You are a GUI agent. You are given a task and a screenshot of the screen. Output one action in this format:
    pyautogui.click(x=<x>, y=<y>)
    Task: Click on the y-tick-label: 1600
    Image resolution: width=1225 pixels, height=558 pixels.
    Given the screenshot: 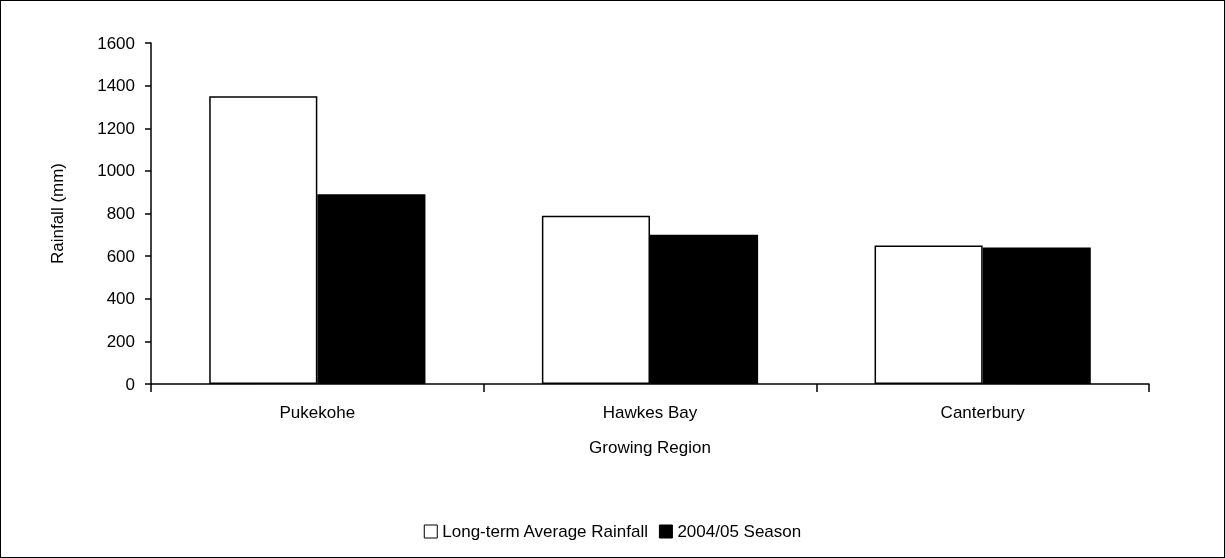 What is the action you would take?
    pyautogui.click(x=116, y=43)
    